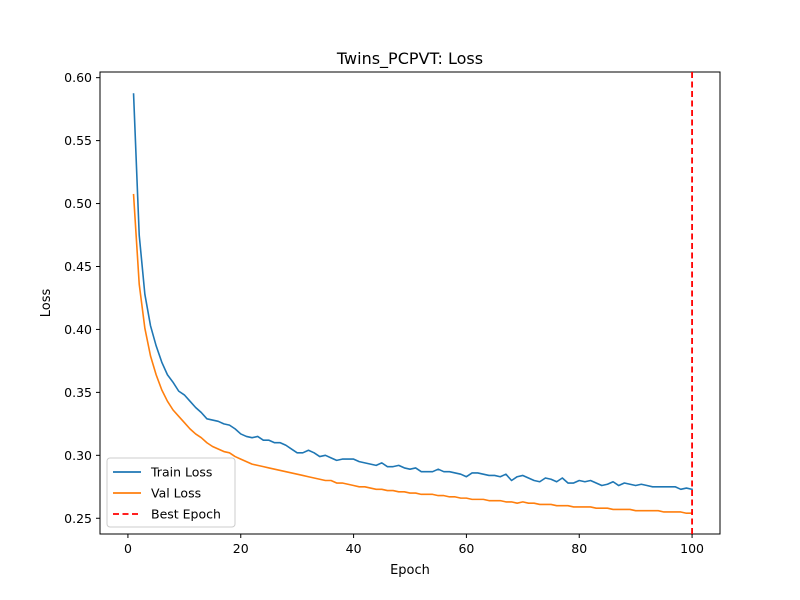  Describe the element at coordinates (78, 518) in the screenshot. I see `y-tick-label: 0.25` at that location.